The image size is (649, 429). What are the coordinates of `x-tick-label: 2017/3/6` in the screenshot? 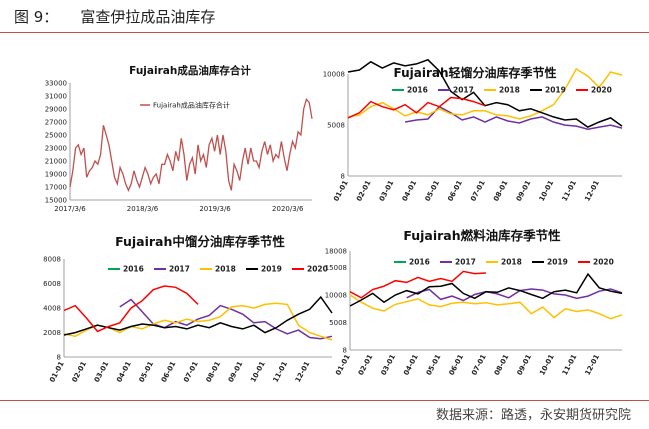 It's located at (70, 209).